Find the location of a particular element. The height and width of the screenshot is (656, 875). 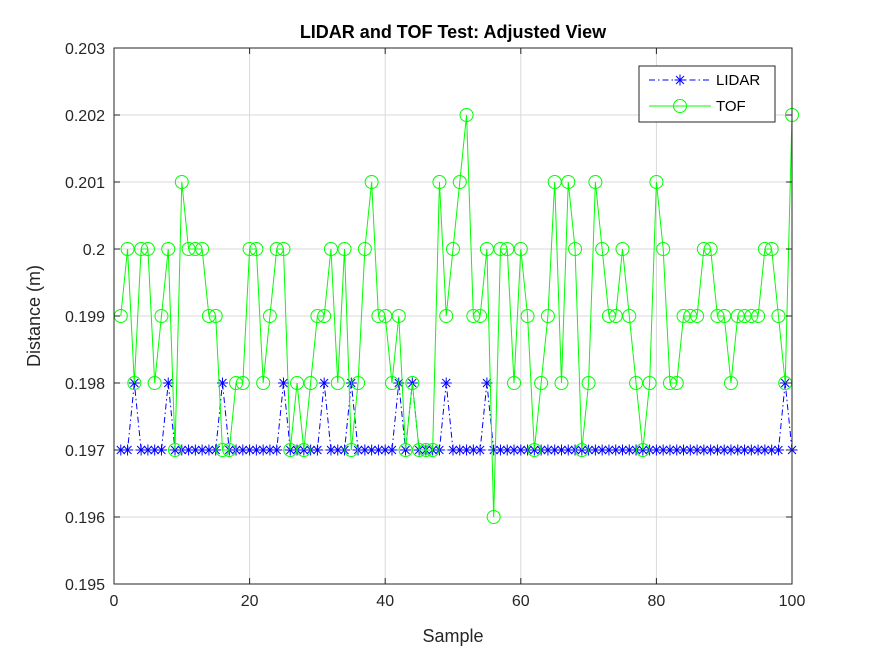

legend-lidar-asterisk is located at coordinates (680, 80).